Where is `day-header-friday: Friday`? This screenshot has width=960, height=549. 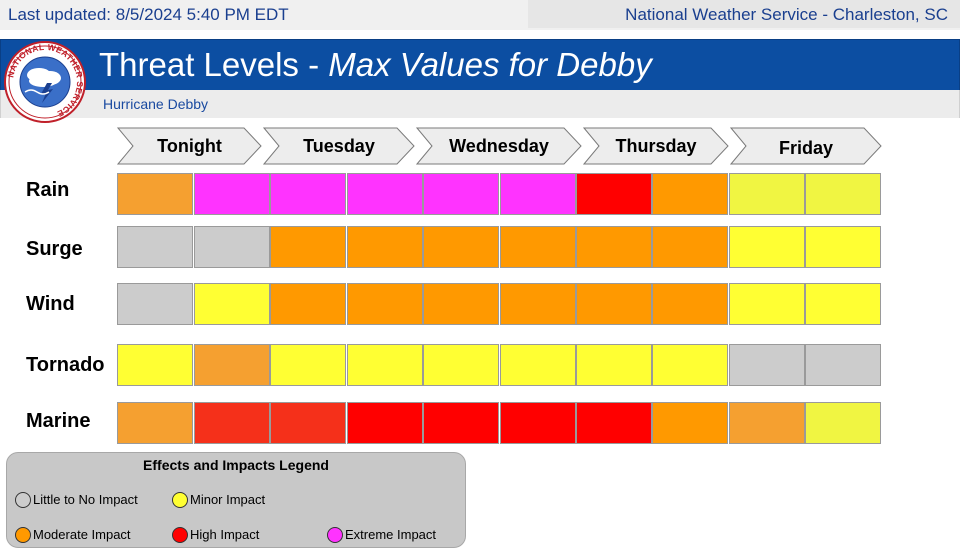 day-header-friday: Friday is located at coordinates (806, 146).